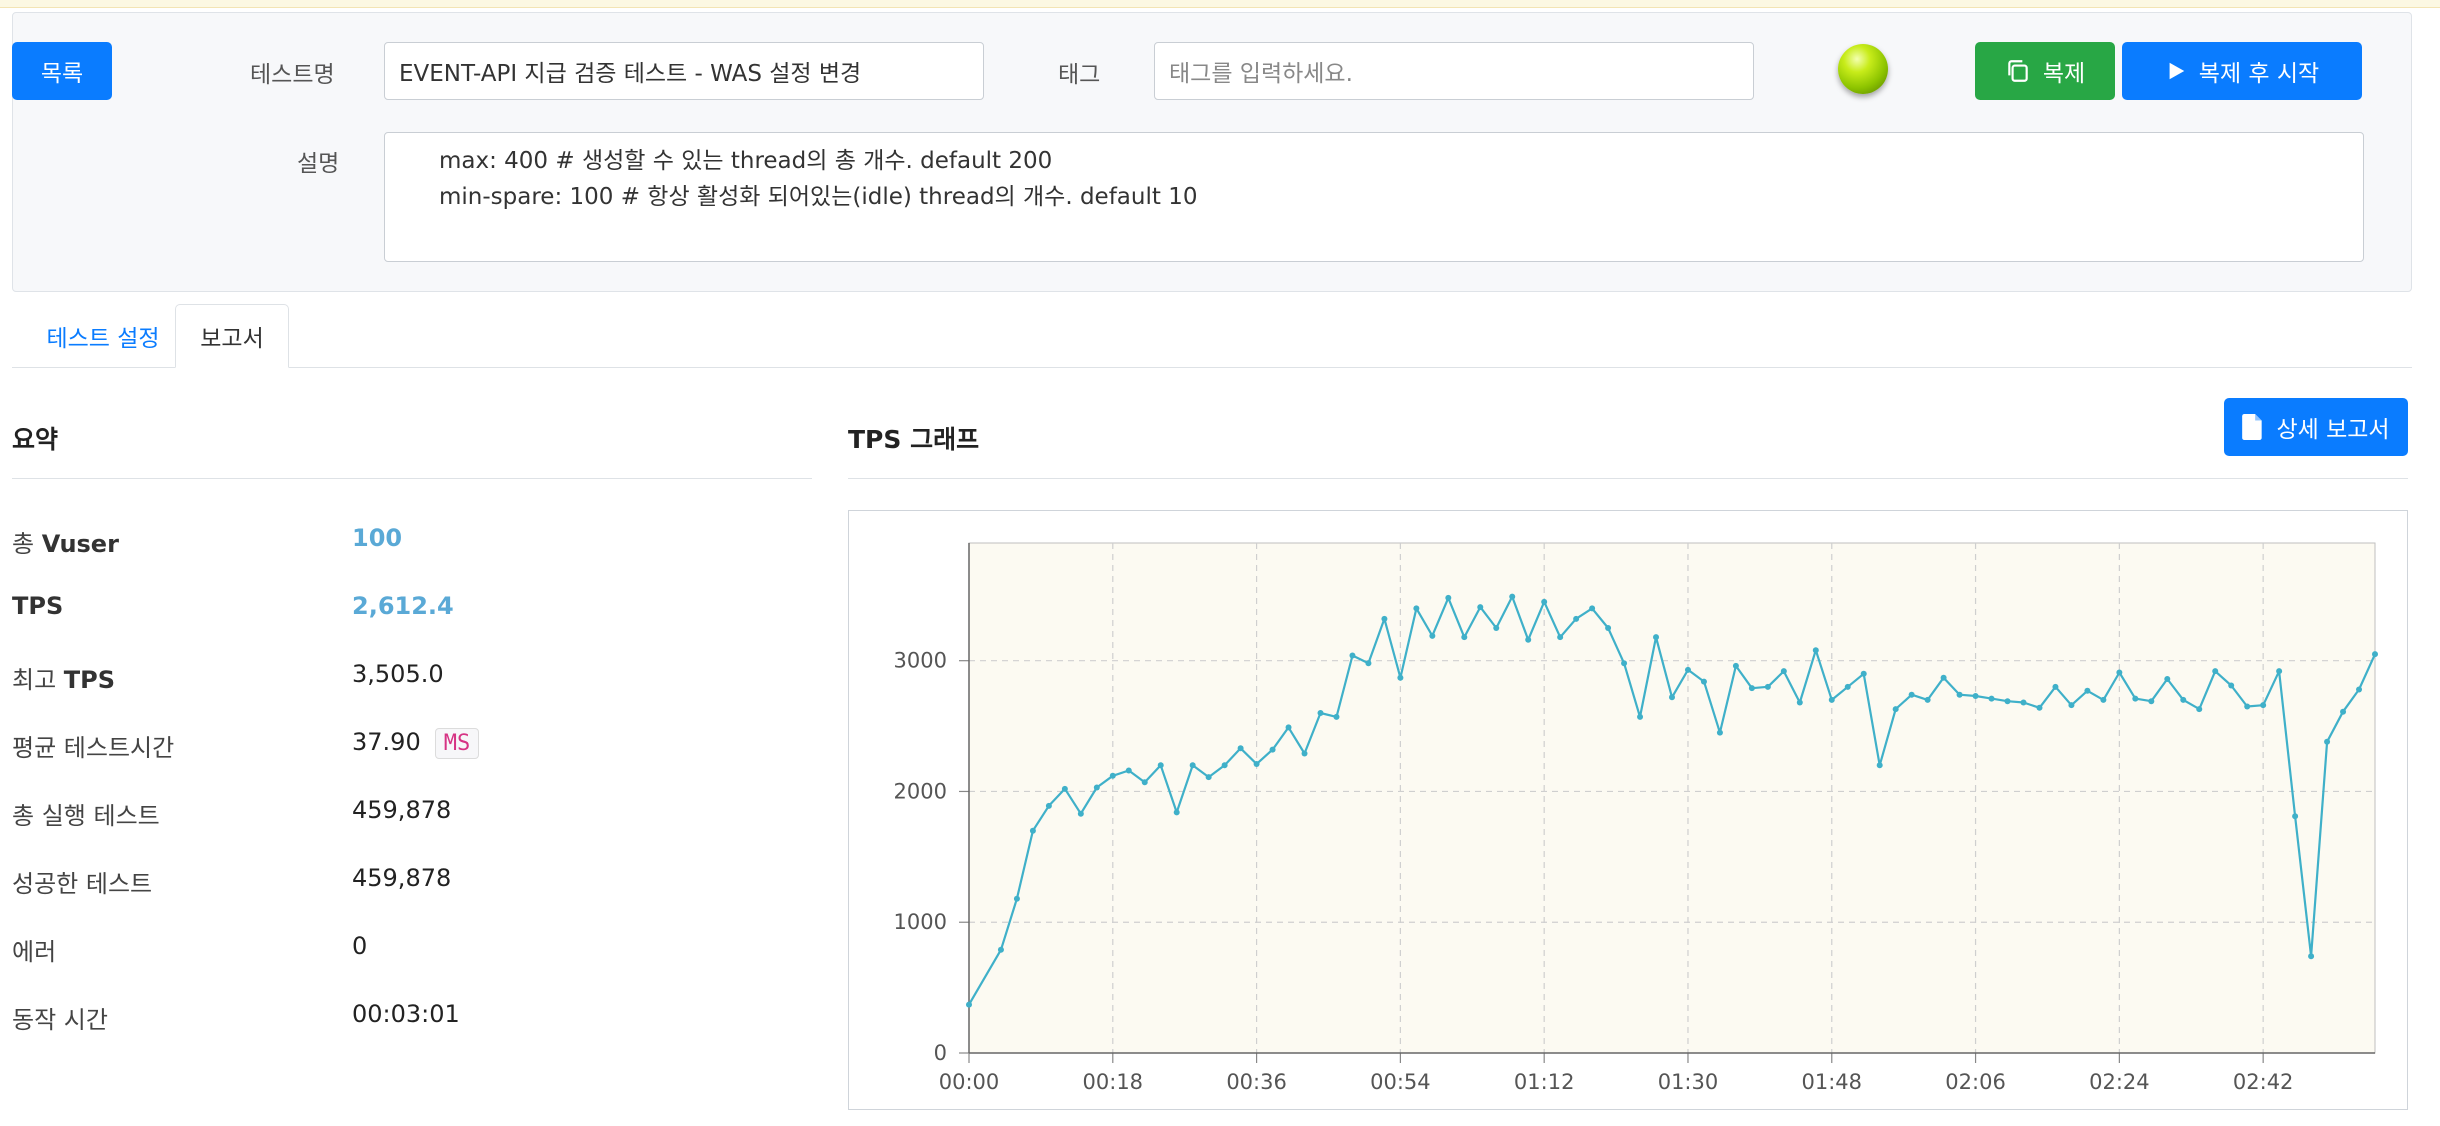  What do you see at coordinates (403, 606) in the screenshot?
I see `summary-row-value: 2,612.4` at bounding box center [403, 606].